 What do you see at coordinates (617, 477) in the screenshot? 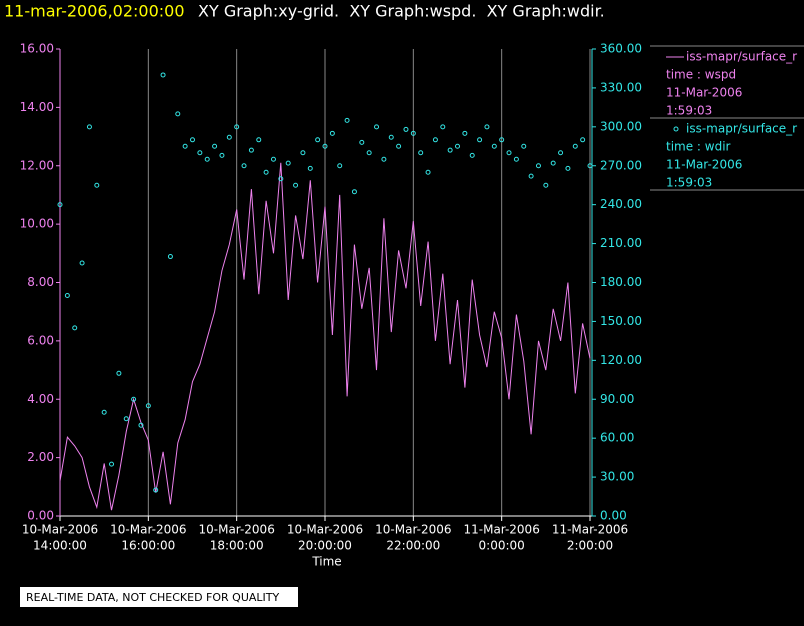
I see `y2-tick-label: 30.00` at bounding box center [617, 477].